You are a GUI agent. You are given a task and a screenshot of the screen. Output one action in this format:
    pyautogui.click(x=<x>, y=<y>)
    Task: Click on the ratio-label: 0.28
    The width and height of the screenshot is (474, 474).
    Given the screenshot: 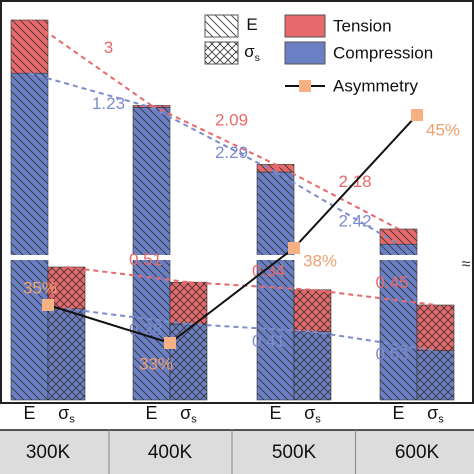 What is the action you would take?
    pyautogui.click(x=145, y=329)
    